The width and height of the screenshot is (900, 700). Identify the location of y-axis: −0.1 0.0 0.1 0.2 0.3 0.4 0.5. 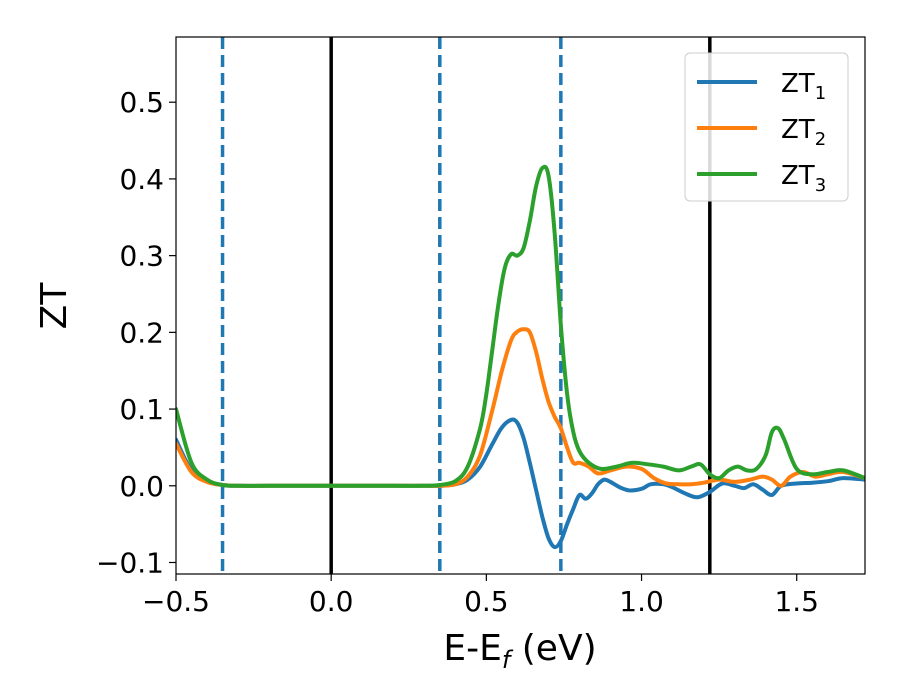
(136, 332).